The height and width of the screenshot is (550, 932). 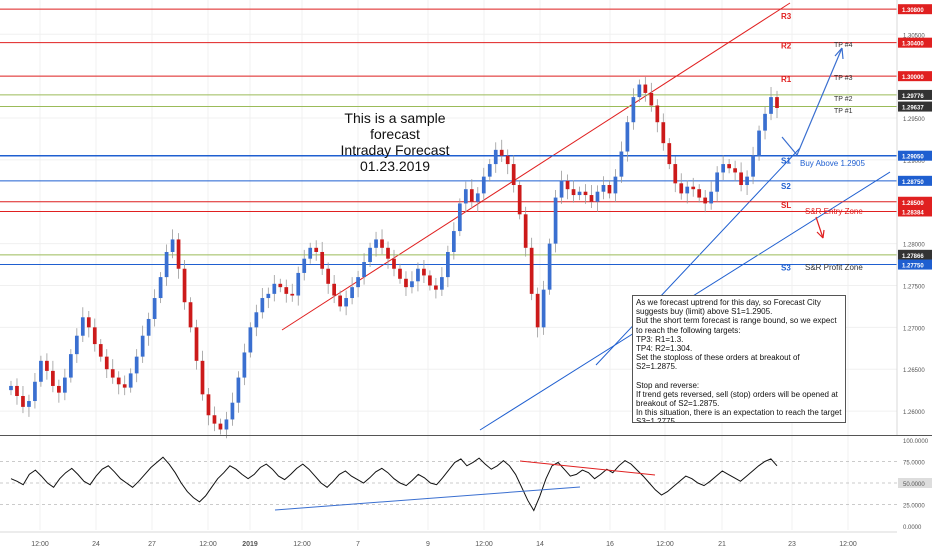 I want to click on tp-label: TP #3, so click(x=843, y=78).